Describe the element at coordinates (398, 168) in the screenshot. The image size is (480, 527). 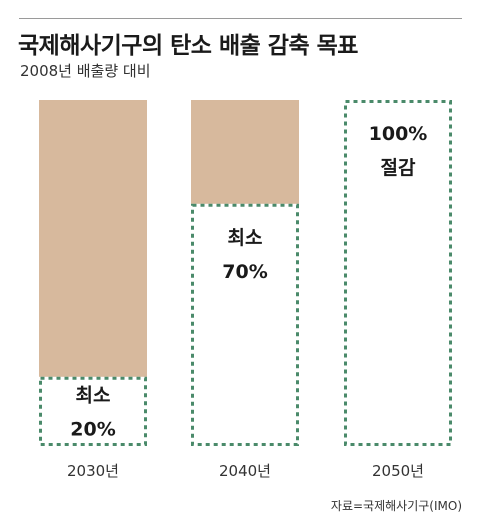
I see `reduction-label: 절감` at that location.